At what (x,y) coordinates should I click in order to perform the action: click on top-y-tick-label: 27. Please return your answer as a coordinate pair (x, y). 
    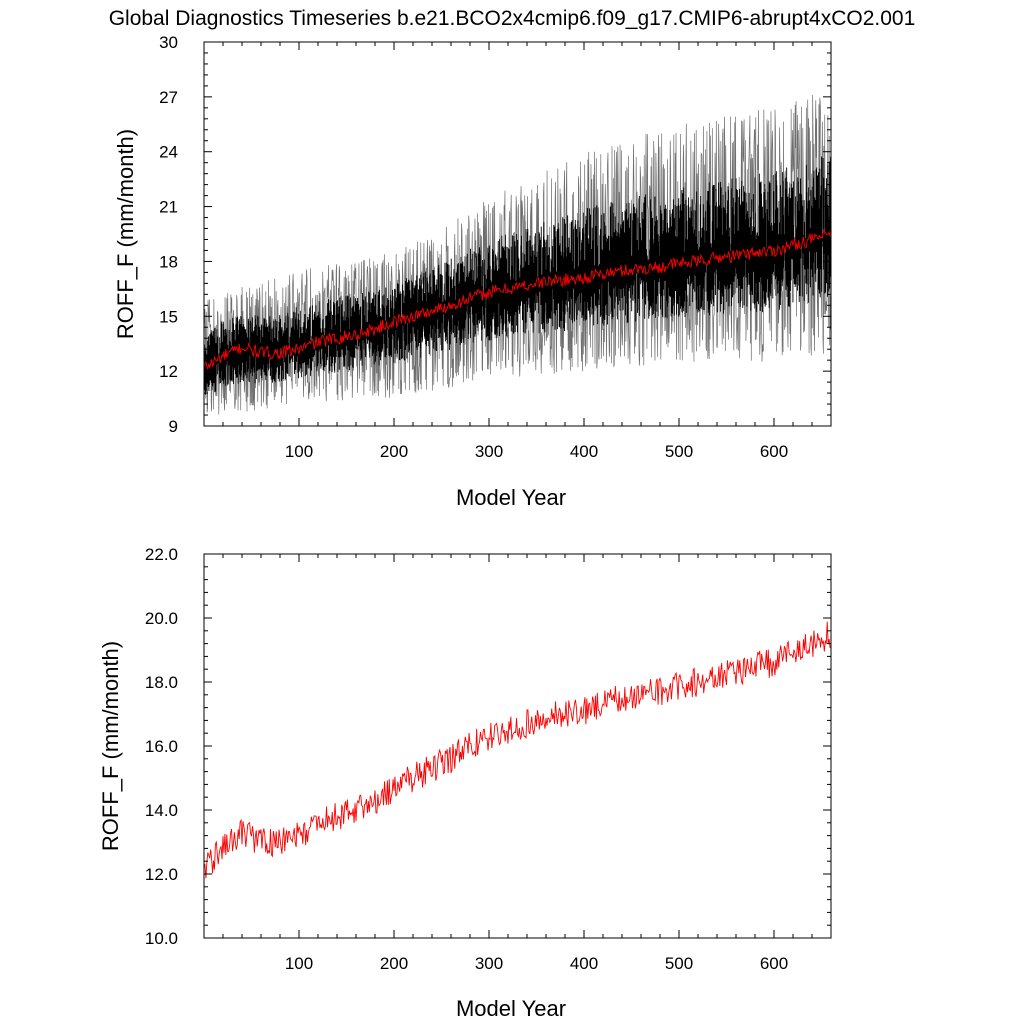
    Looking at the image, I should click on (168, 97).